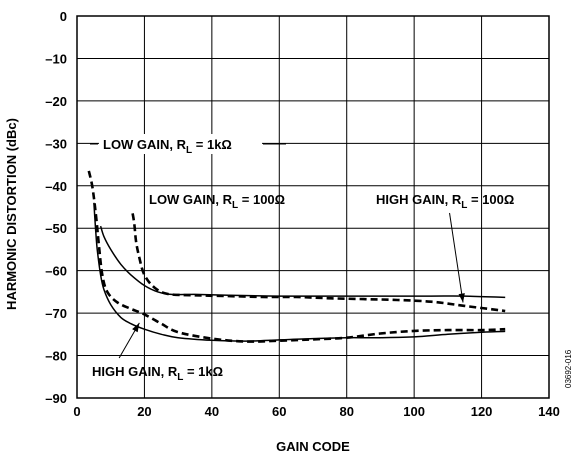 The image size is (578, 460). Describe the element at coordinates (414, 411) in the screenshot. I see `x-tick-label: 100` at that location.